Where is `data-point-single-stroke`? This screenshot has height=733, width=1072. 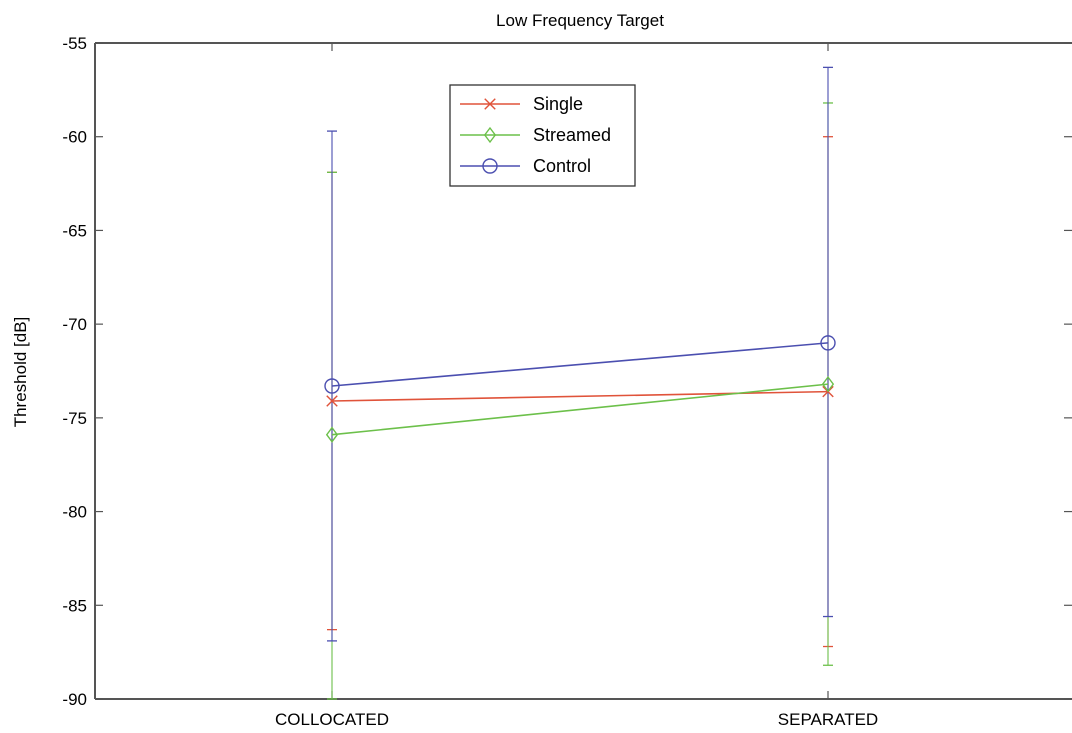
data-point-single-stroke is located at coordinates (332, 401).